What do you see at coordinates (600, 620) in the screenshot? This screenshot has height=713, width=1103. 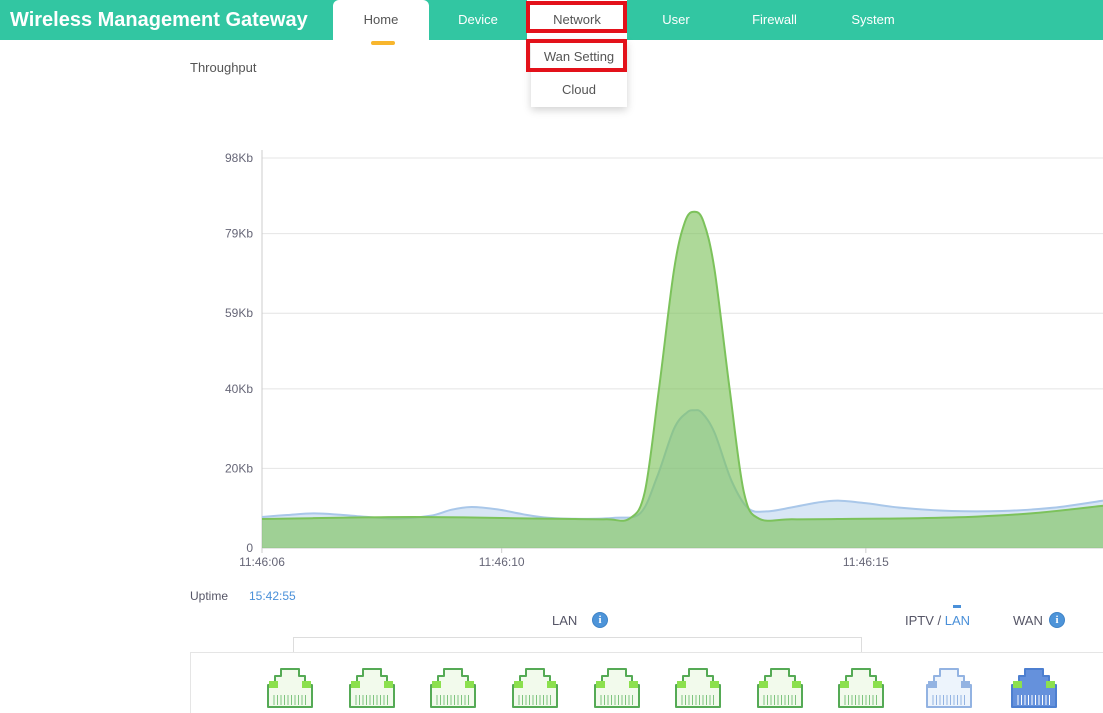 I see `lan-info-icon: i` at bounding box center [600, 620].